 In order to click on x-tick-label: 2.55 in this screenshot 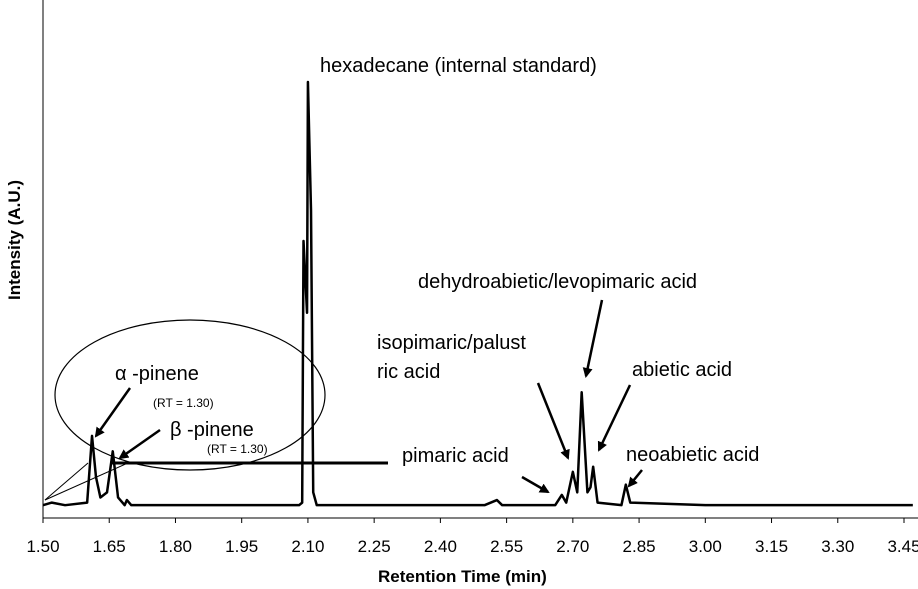, I will do `click(506, 546)`.